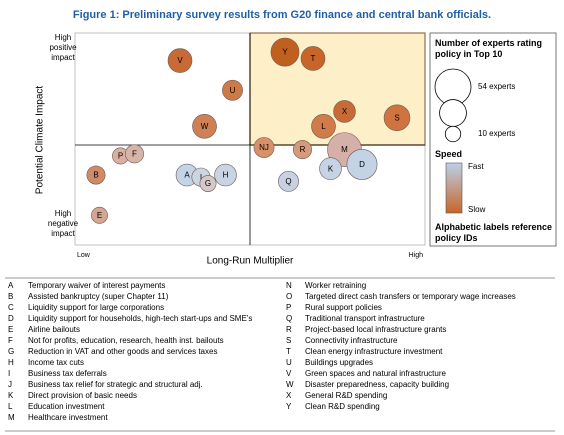 The height and width of the screenshot is (435, 564). I want to click on bubble-label: B, so click(95, 175).